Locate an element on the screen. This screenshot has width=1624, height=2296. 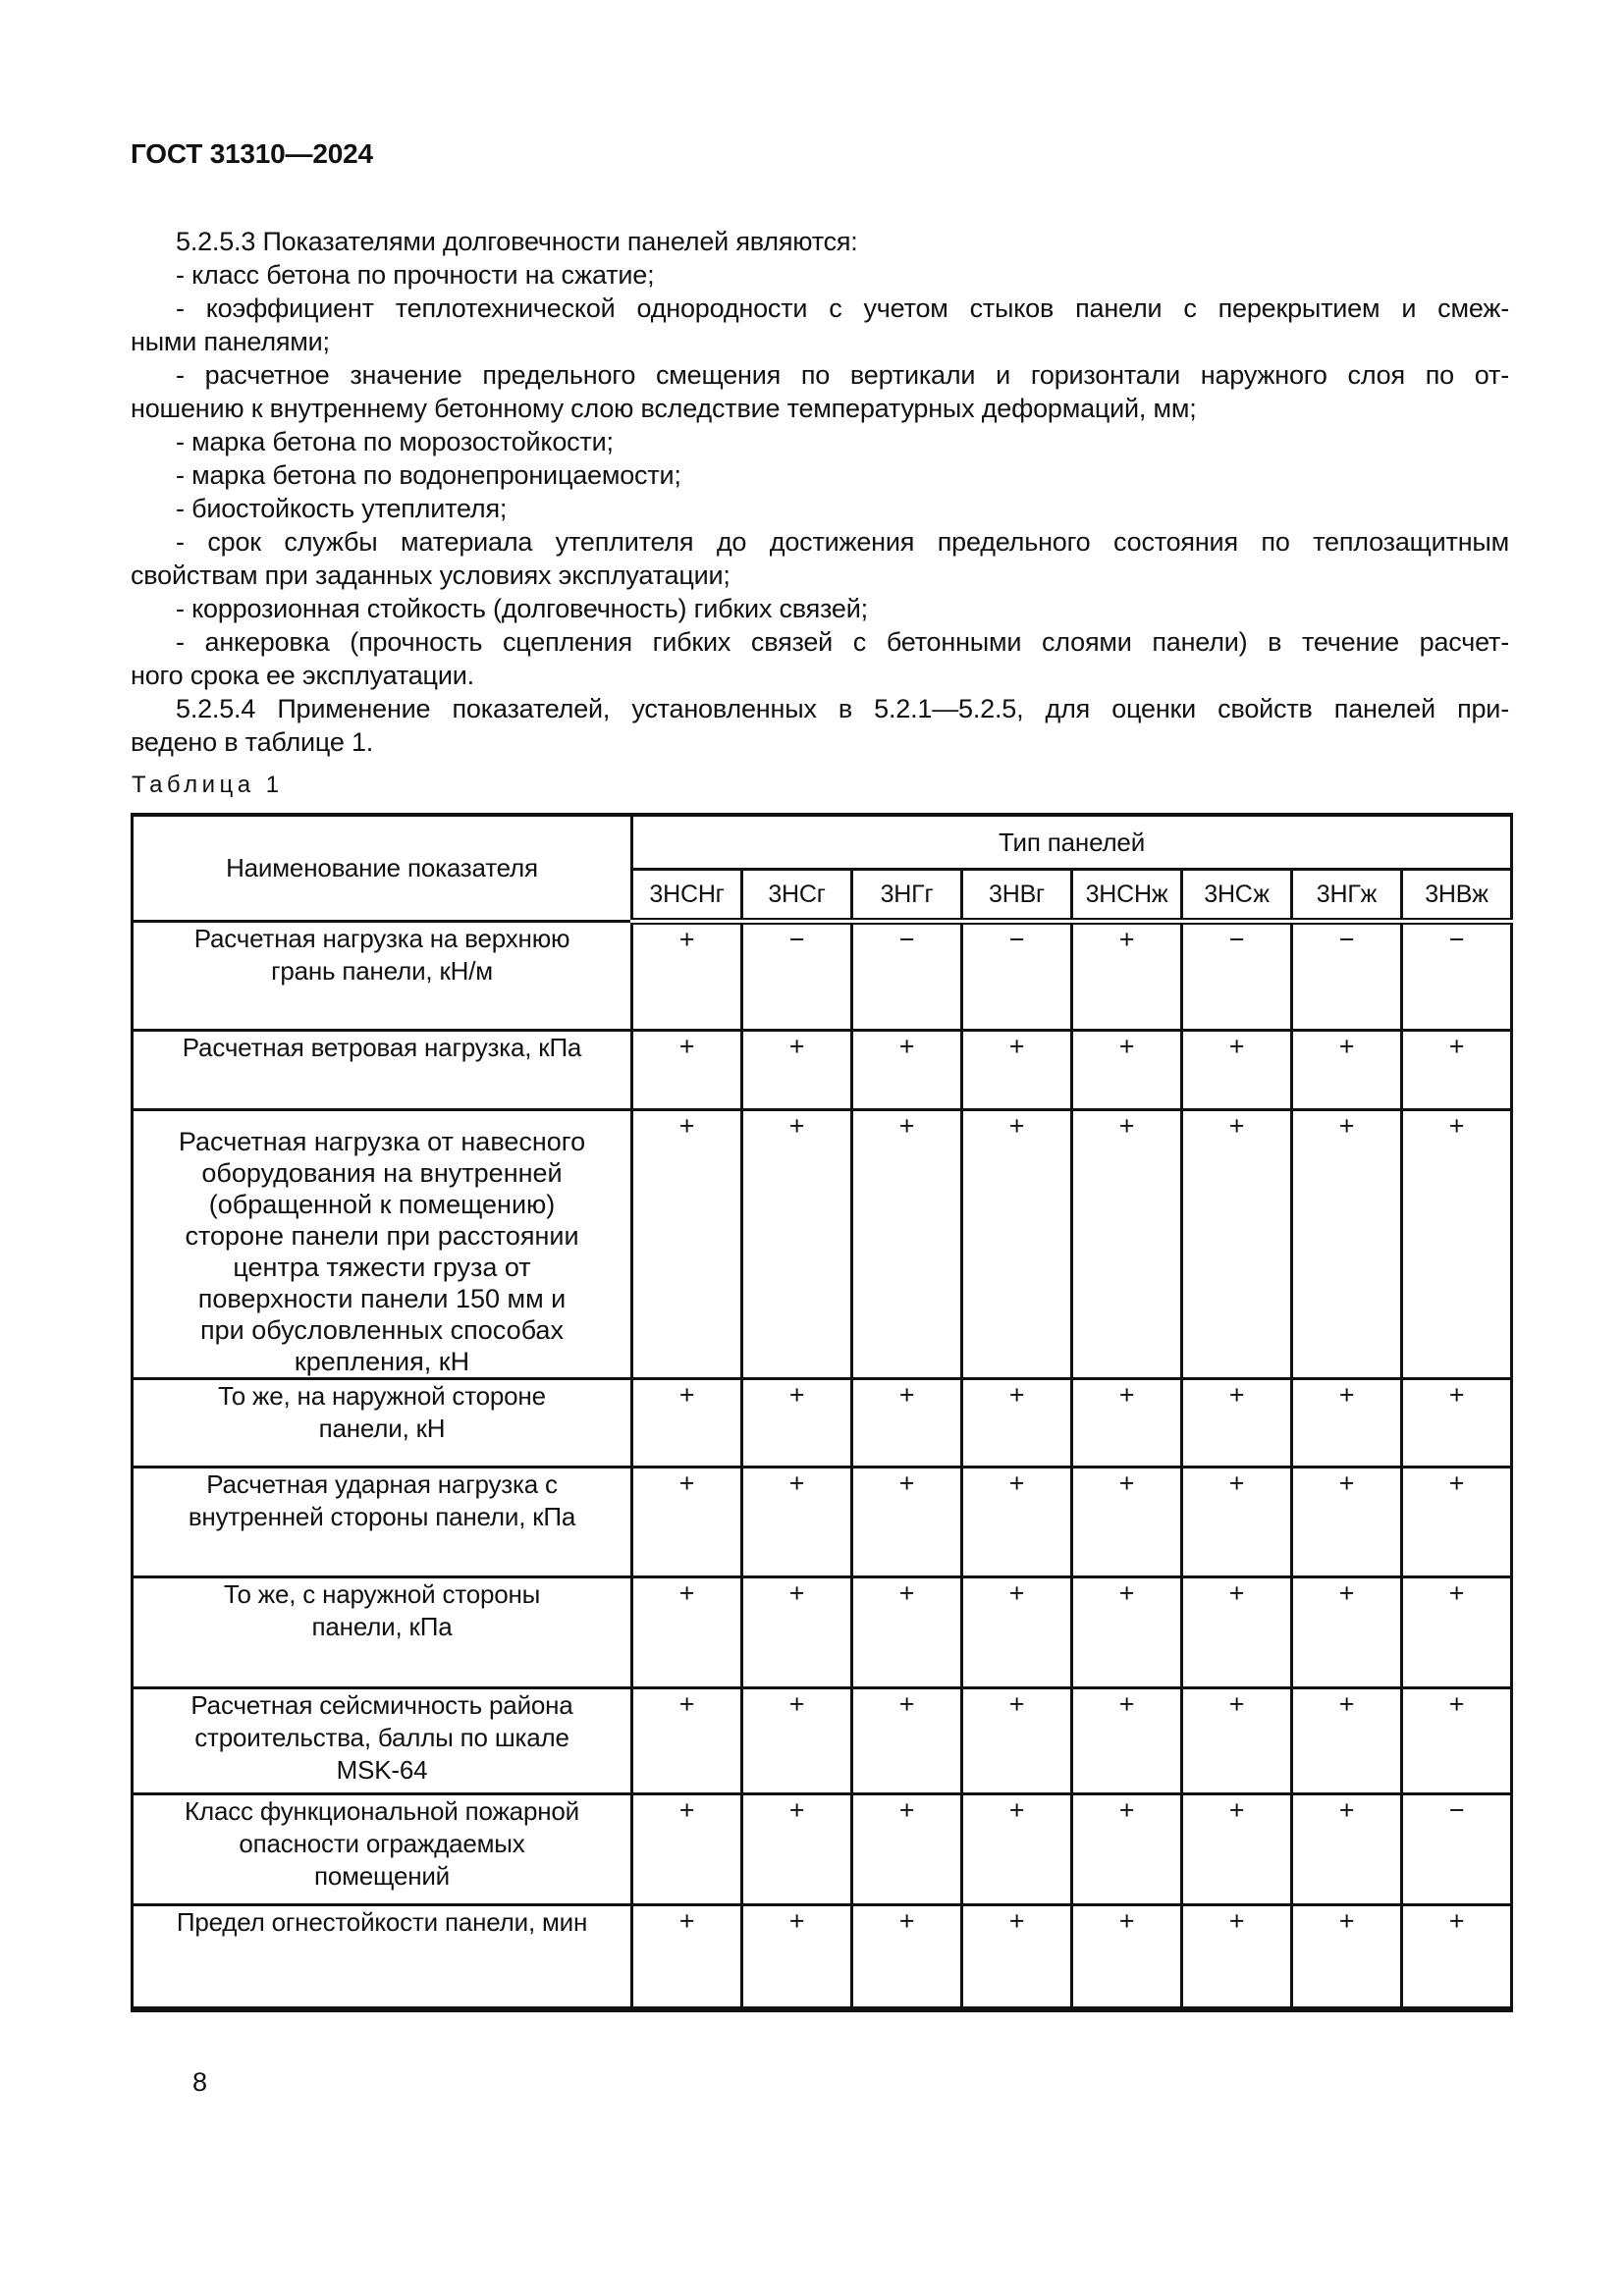
column-header-panel-type: 3НСг is located at coordinates (796, 896).